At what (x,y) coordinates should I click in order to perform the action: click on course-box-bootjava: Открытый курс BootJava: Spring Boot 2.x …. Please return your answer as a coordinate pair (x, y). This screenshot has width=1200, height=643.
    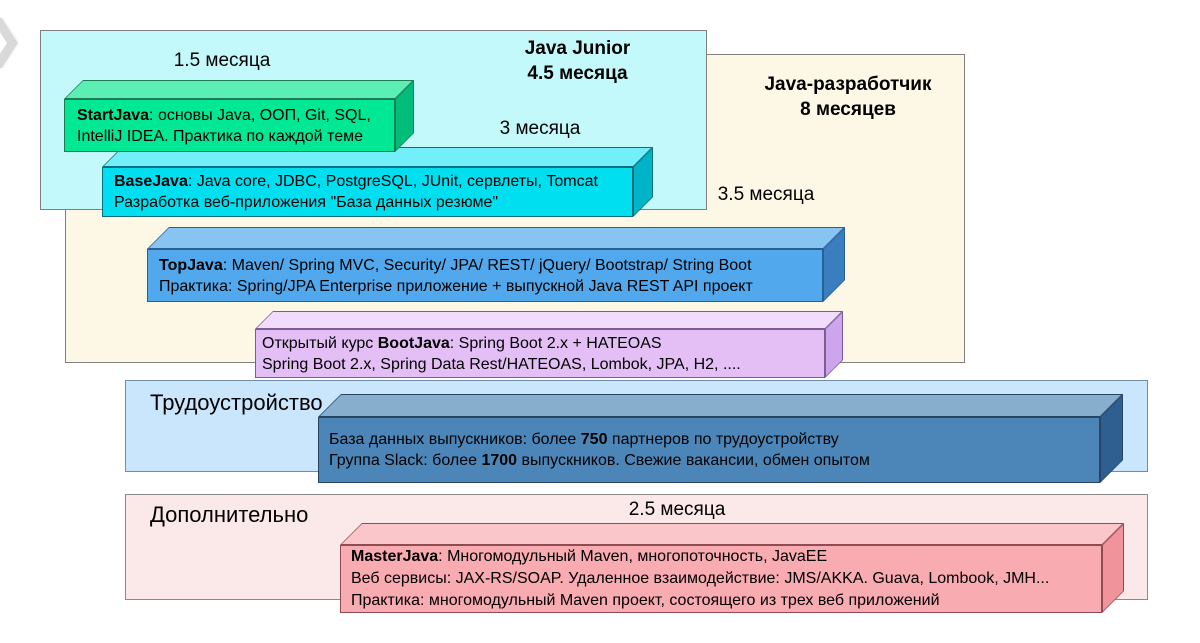
    Looking at the image, I should click on (549, 344).